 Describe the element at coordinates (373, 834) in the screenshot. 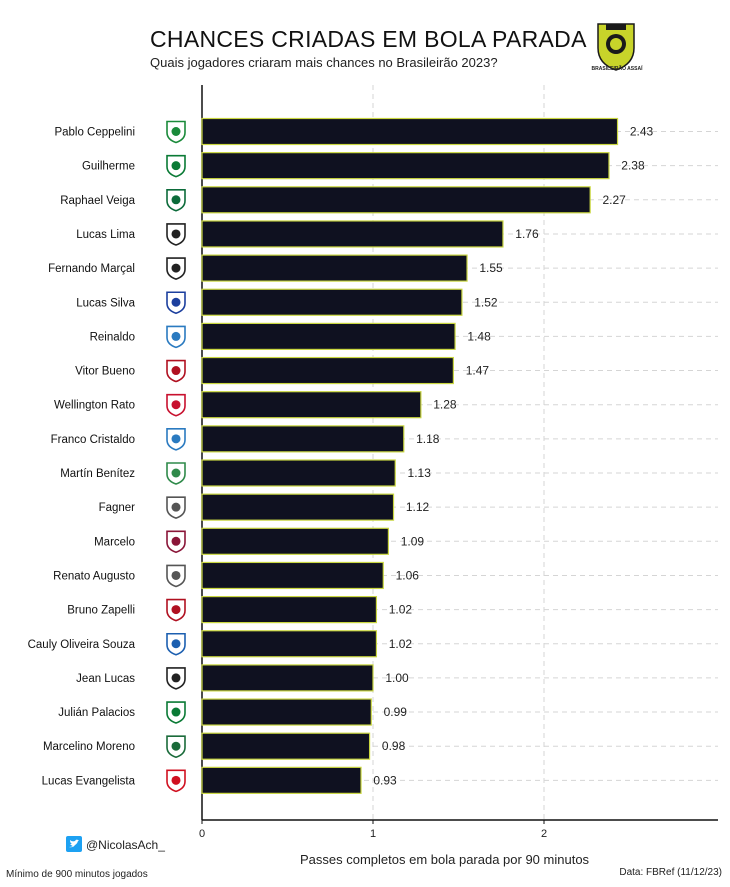

I see `x-tick-label: 1` at that location.